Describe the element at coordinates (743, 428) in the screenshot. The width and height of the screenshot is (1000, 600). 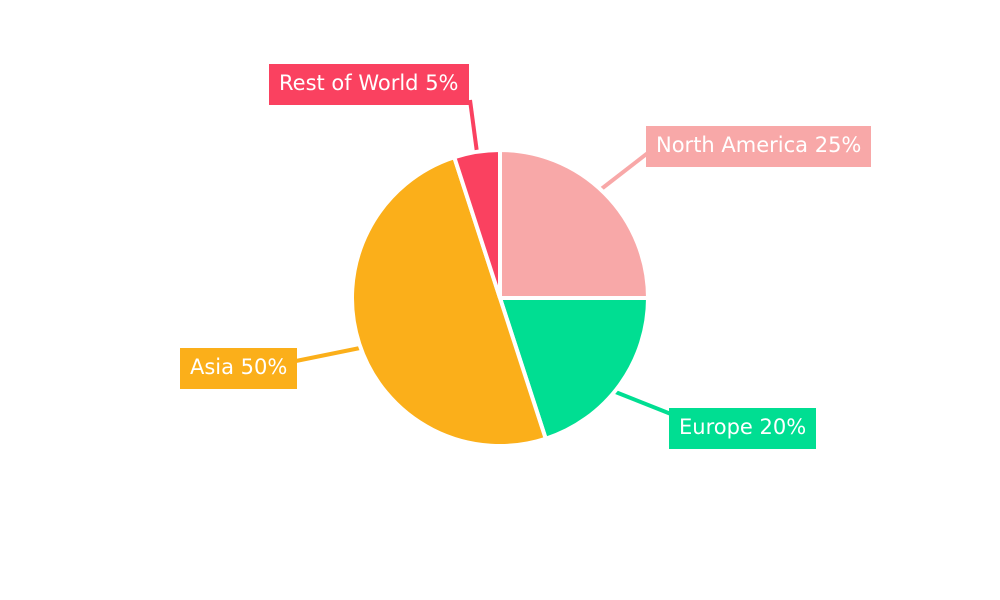
I see `pie-label-europe: Europe 20%` at that location.